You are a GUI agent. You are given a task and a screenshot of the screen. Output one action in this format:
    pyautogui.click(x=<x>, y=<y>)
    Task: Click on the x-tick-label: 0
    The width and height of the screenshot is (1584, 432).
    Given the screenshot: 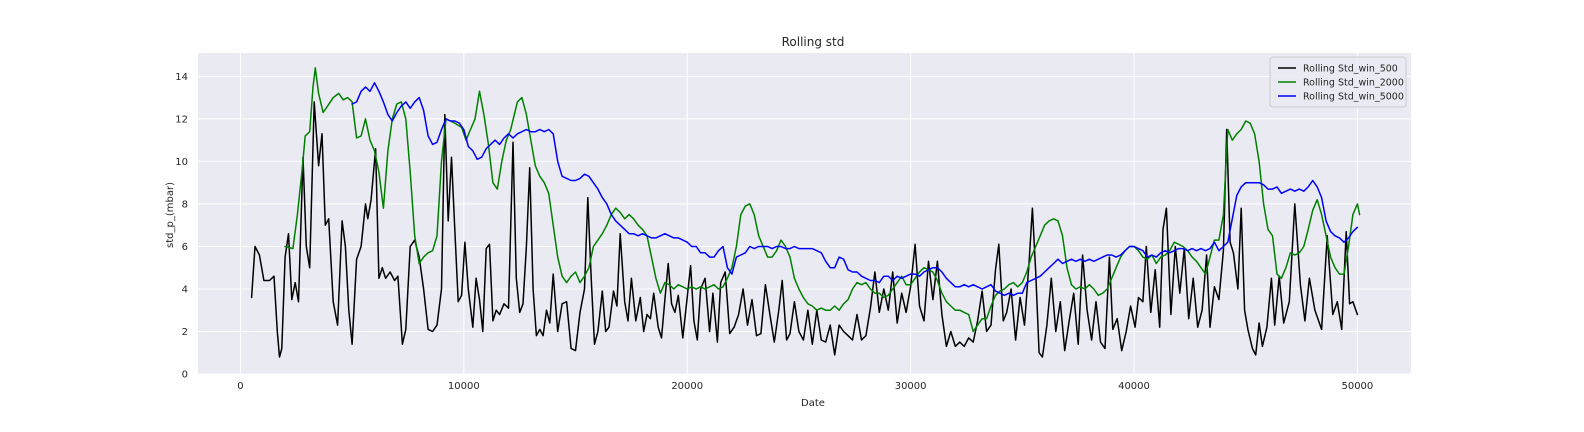 What is the action you would take?
    pyautogui.click(x=240, y=386)
    